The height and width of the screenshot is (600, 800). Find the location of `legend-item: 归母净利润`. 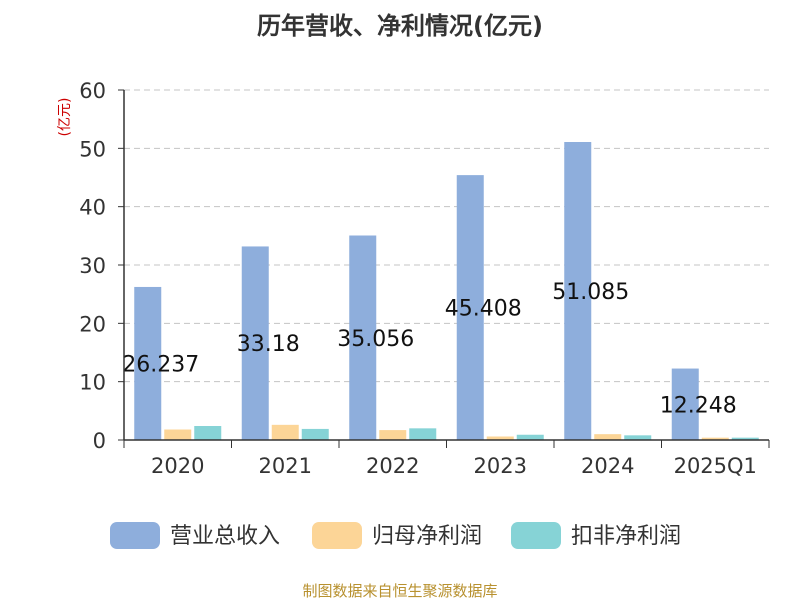

legend-item: 归母净利润 is located at coordinates (397, 535).